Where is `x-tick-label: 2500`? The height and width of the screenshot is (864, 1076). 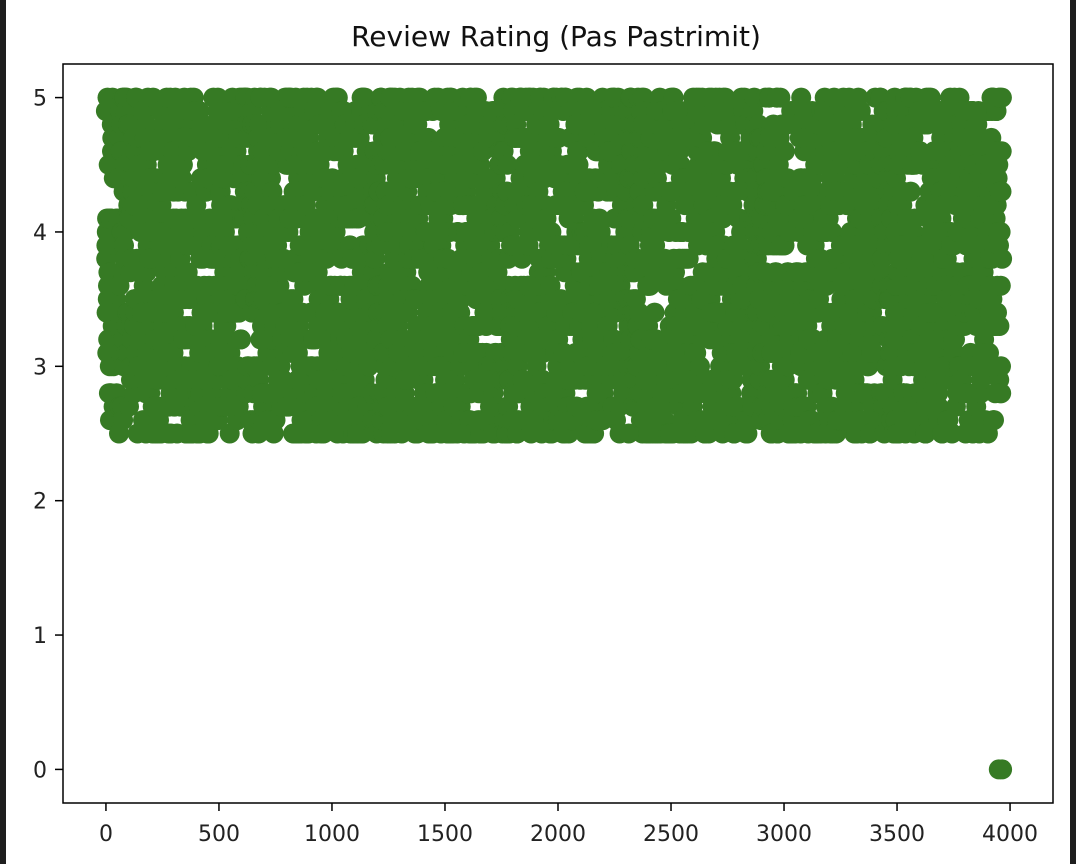
x-tick-label: 2500 is located at coordinates (671, 834).